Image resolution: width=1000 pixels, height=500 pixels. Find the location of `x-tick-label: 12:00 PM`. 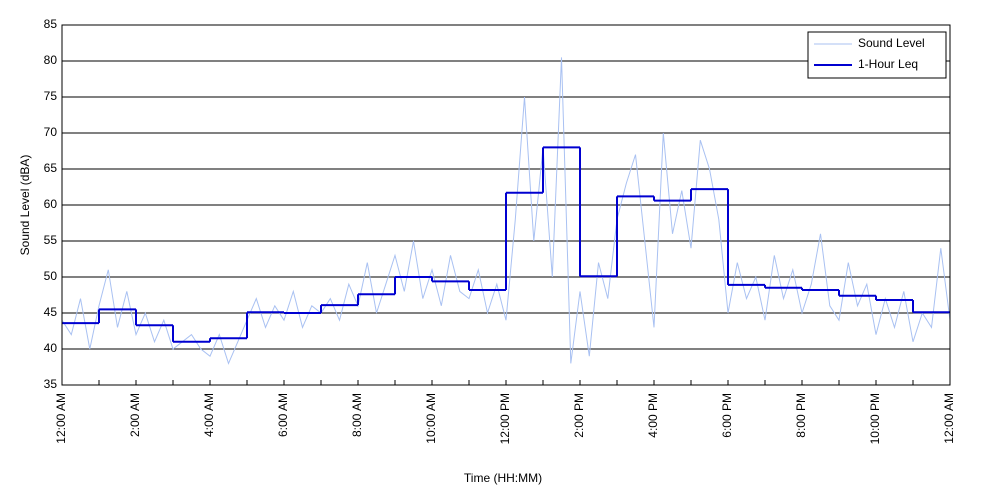

x-tick-label: 12:00 PM is located at coordinates (505, 418).